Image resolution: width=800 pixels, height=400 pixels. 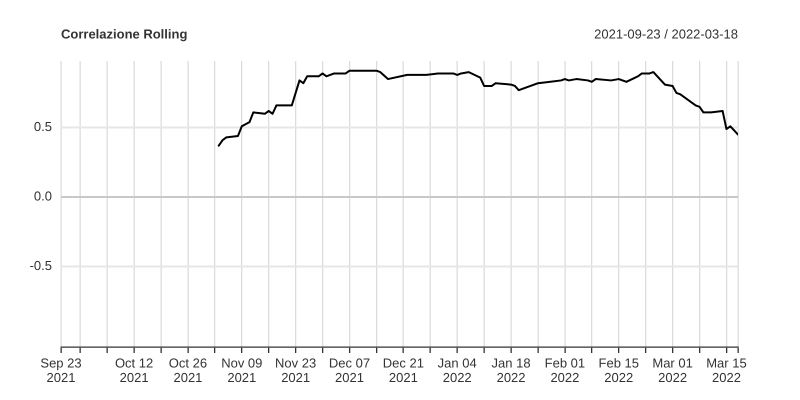 What do you see at coordinates (403, 371) in the screenshot?
I see `x-tick-label: Dec 21 2021` at bounding box center [403, 371].